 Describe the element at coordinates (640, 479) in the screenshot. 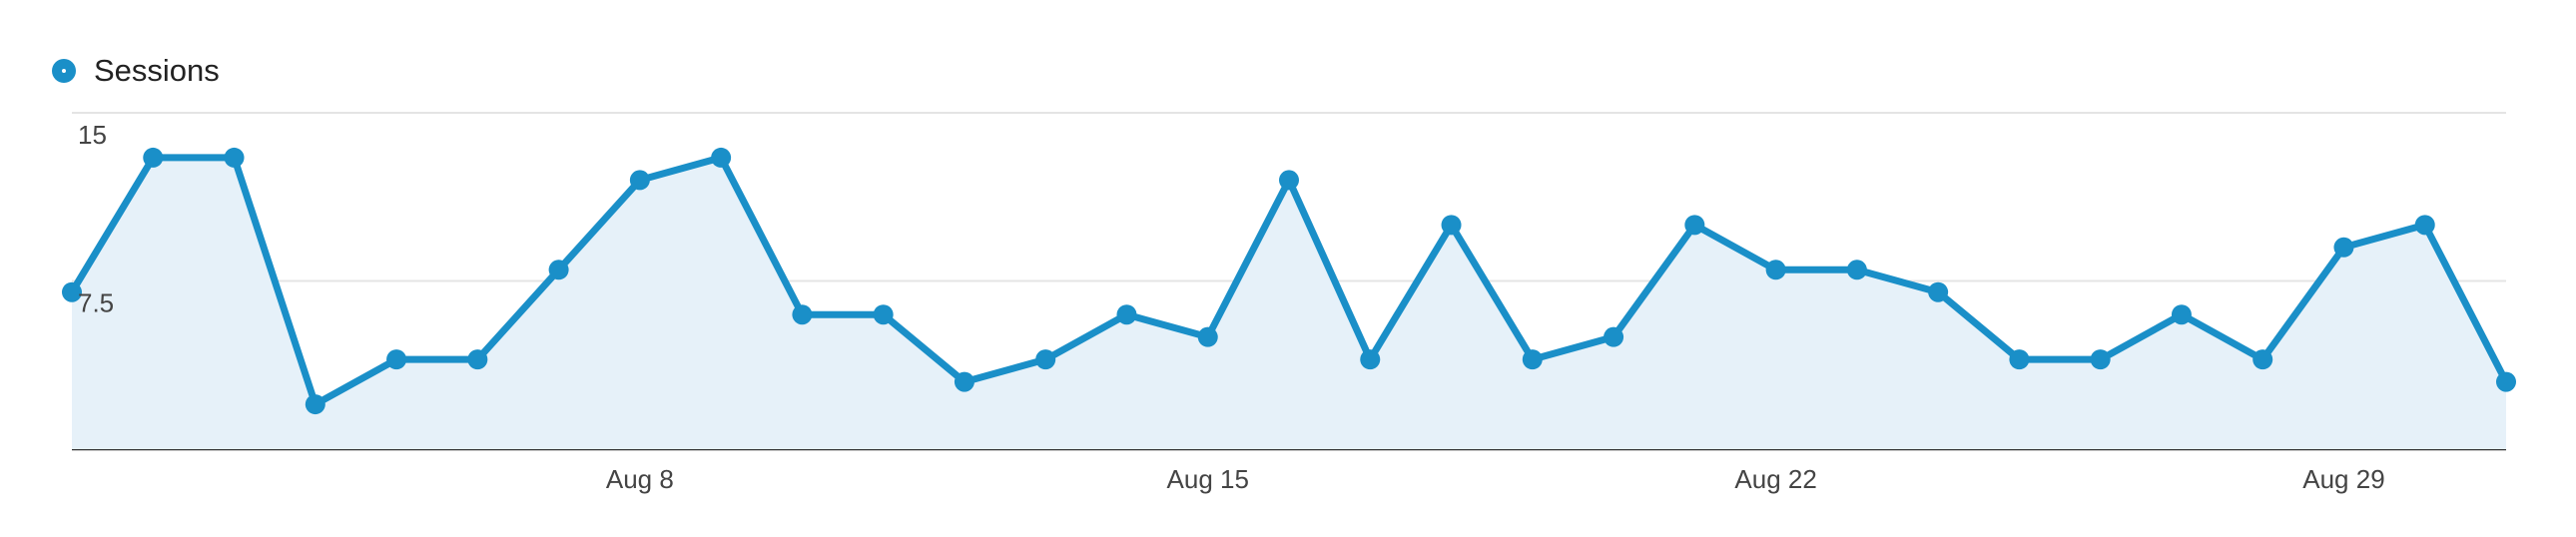

I see `x-tick-label: Aug 8` at that location.